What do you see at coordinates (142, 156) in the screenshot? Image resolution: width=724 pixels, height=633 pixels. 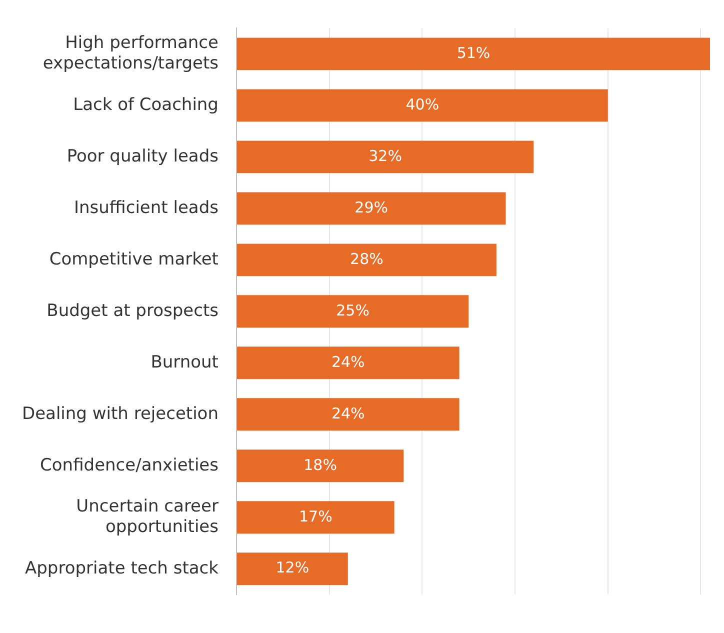 I see `y-tick-label: Poor quality leads` at bounding box center [142, 156].